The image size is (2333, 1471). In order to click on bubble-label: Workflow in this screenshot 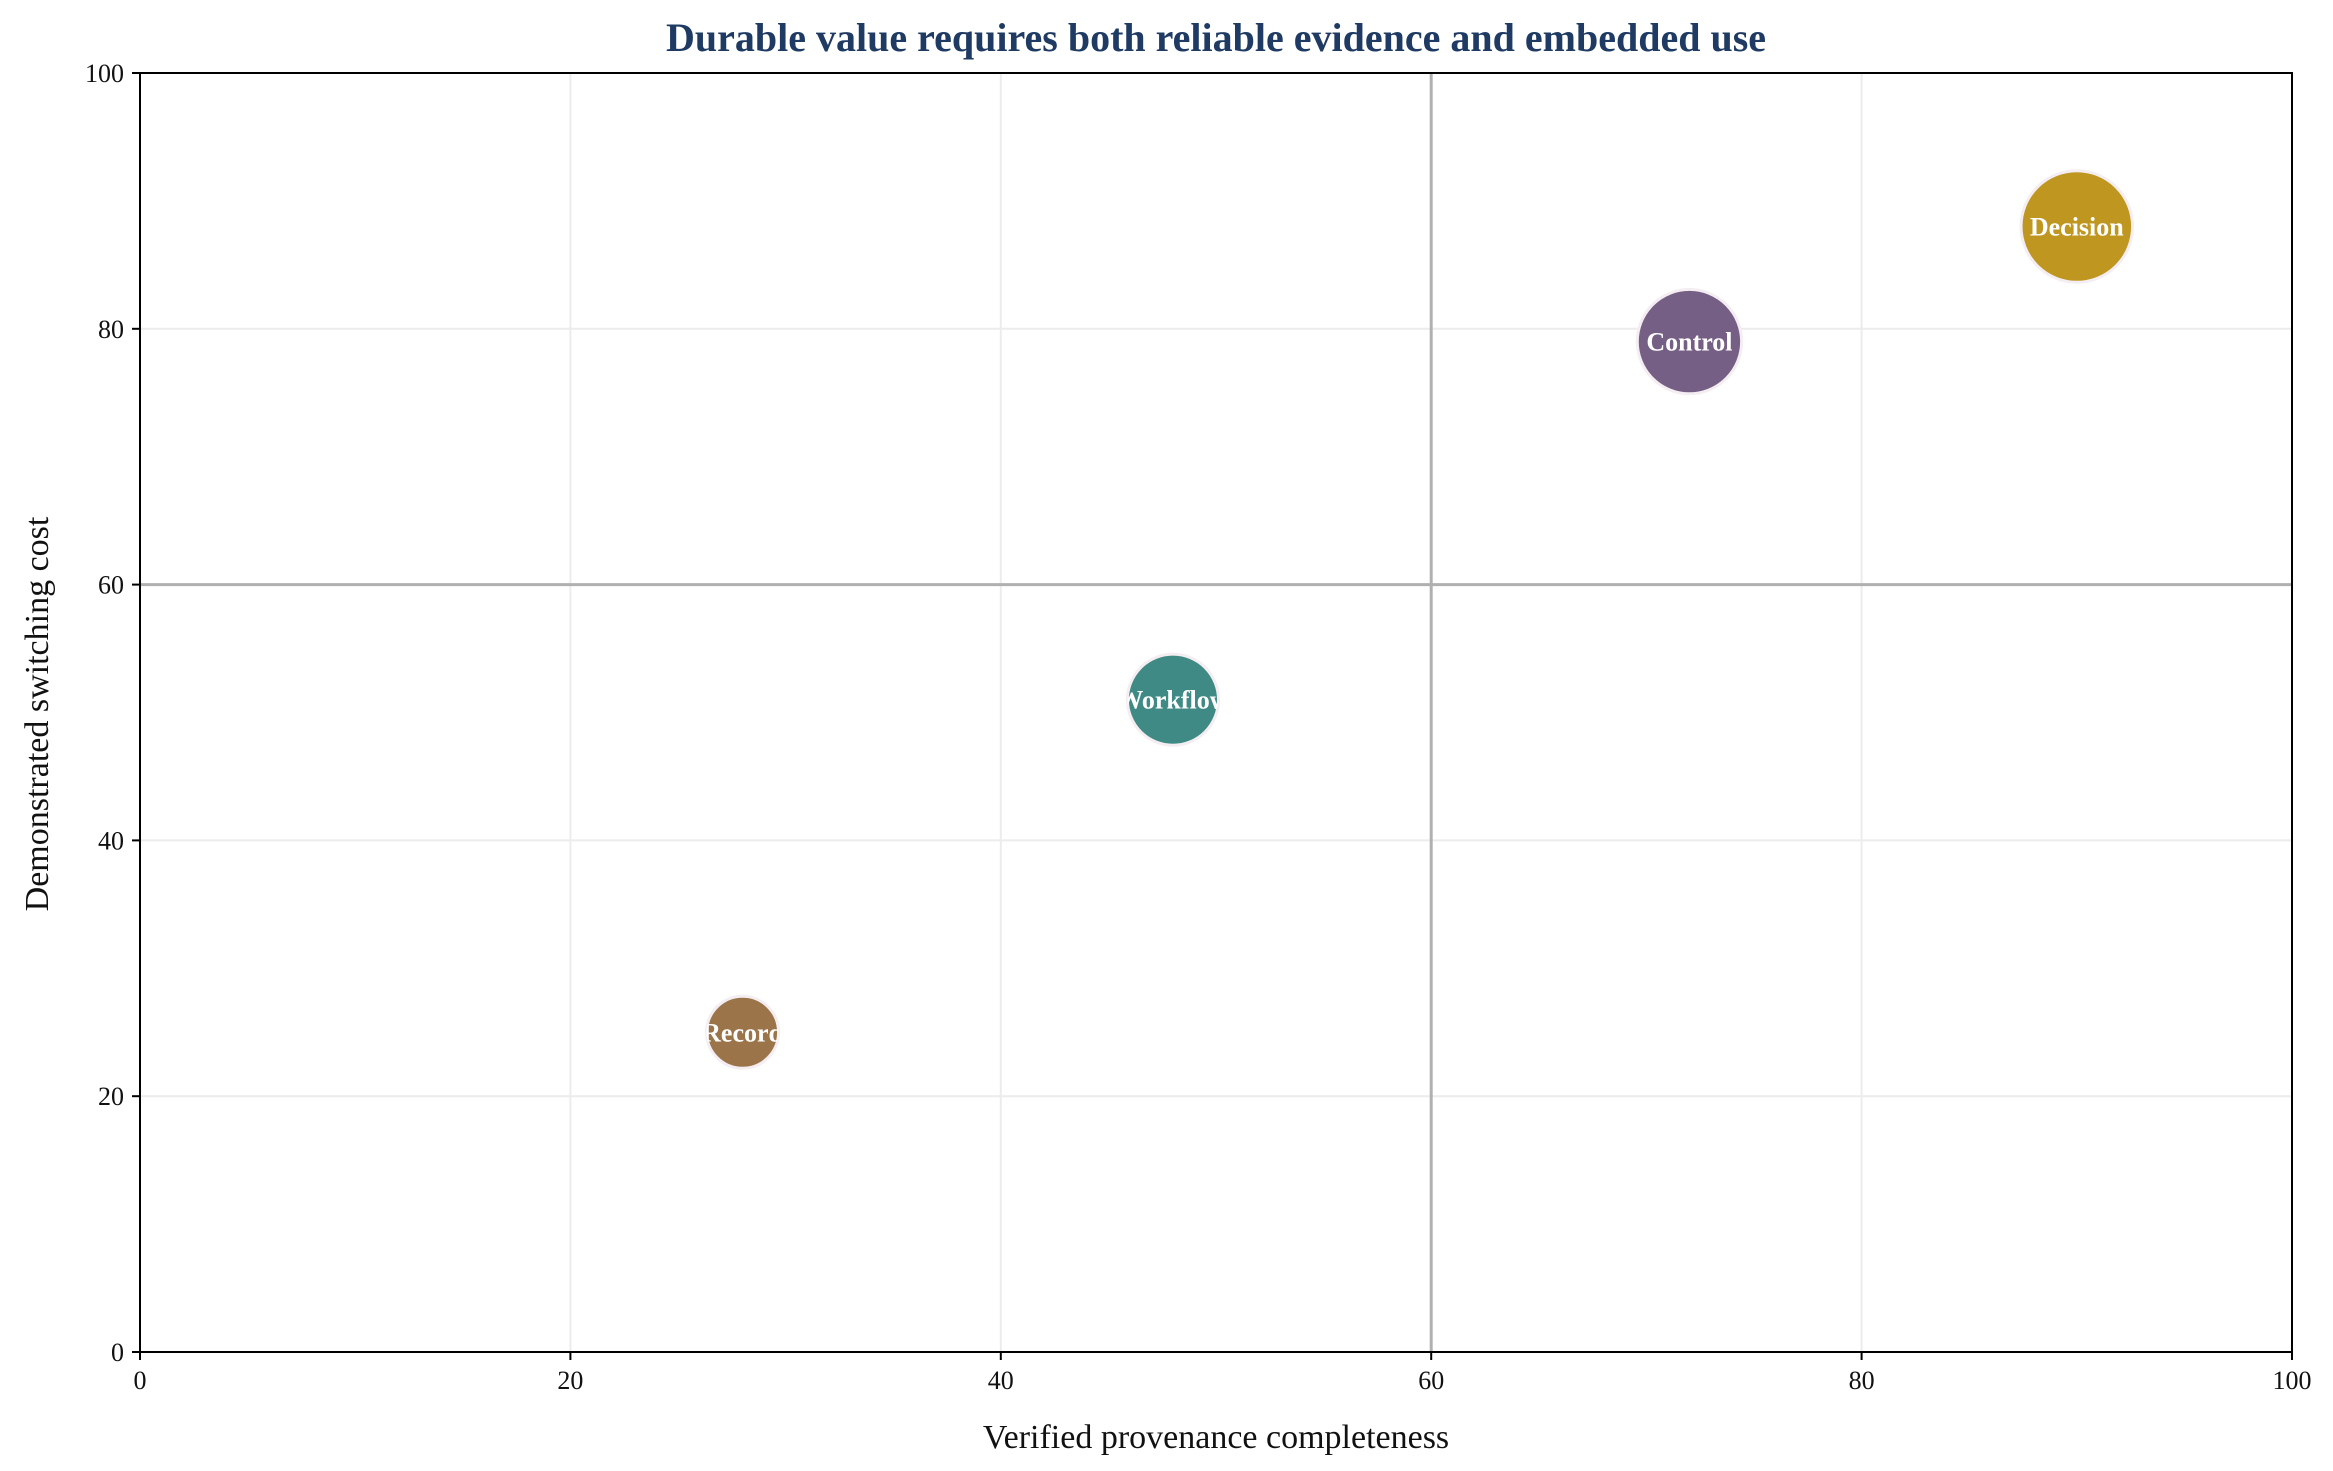, I will do `click(1172, 700)`.